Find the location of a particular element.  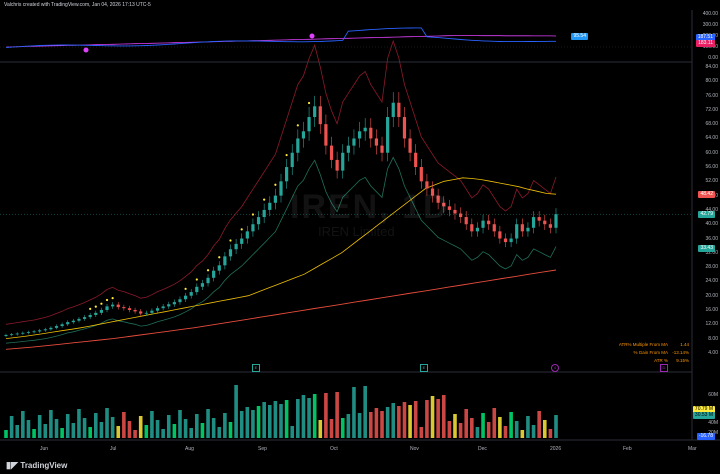

price-tag: 33.43 is located at coordinates (706, 248).